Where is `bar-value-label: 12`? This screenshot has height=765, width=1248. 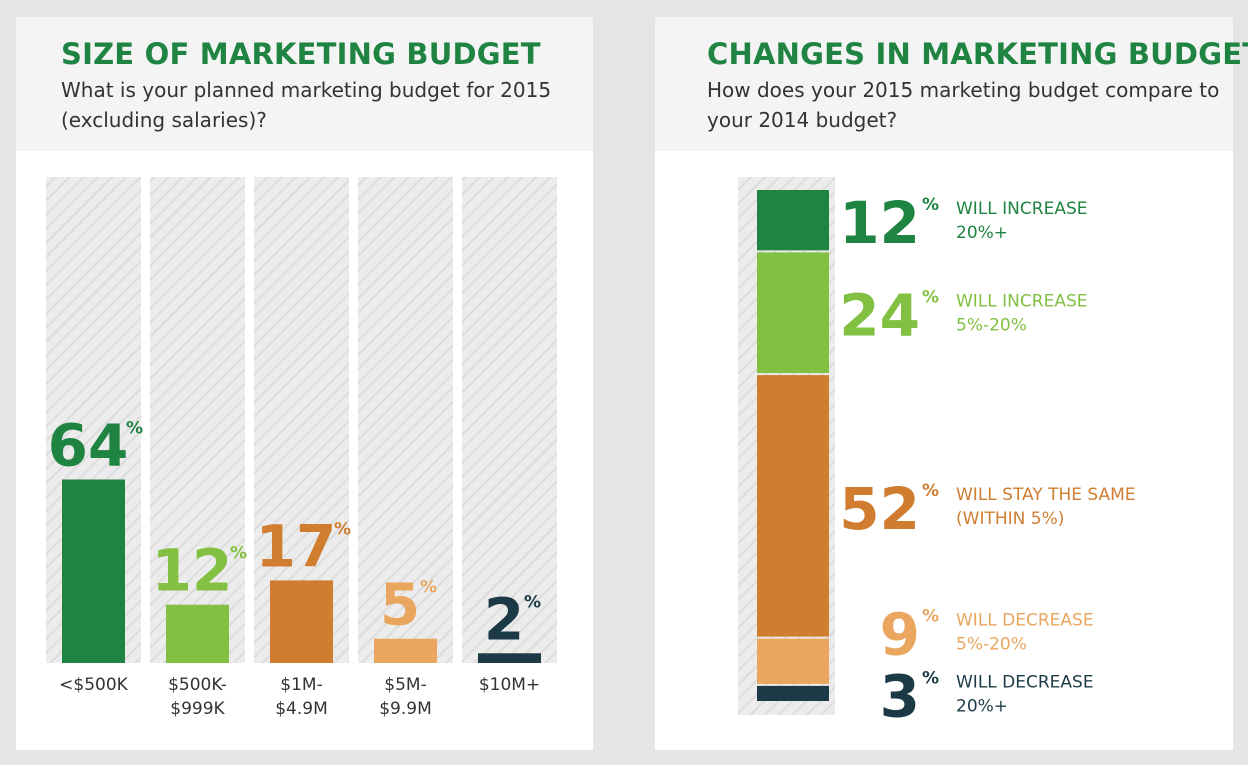 bar-value-label: 12 is located at coordinates (192, 571).